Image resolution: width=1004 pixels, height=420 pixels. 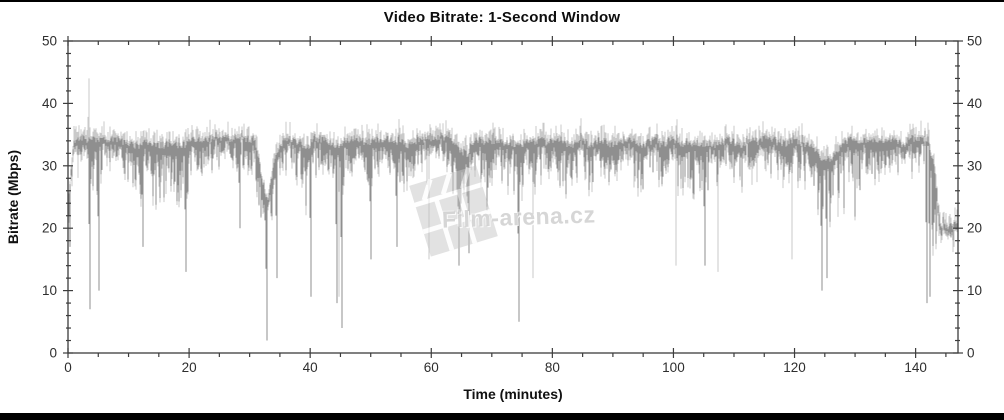 I want to click on x-tick-label: 40, so click(x=310, y=367).